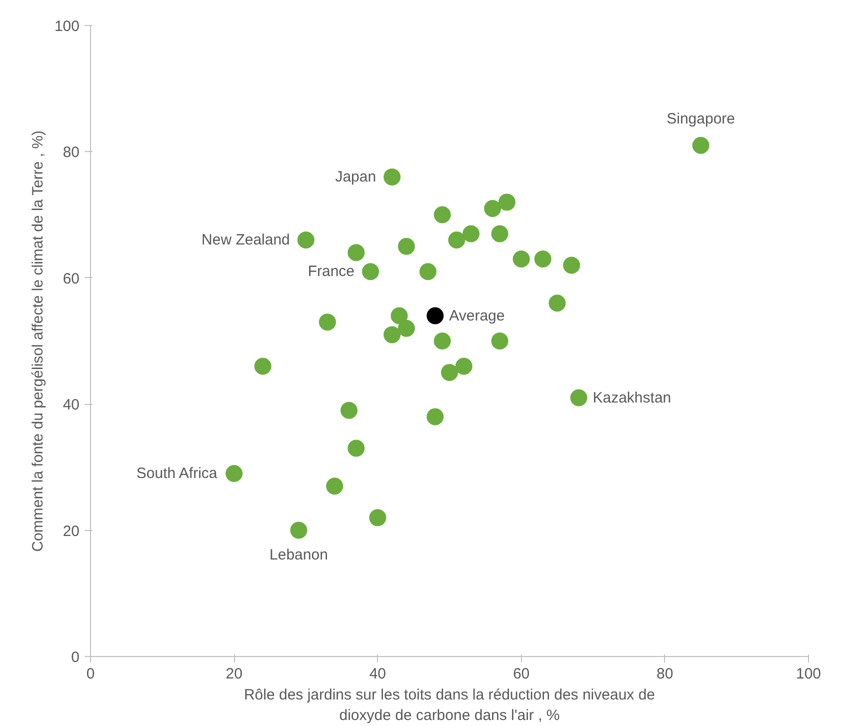 Image resolution: width=844 pixels, height=726 pixels. Describe the element at coordinates (67, 26) in the screenshot. I see `y-tick-label: 100` at that location.